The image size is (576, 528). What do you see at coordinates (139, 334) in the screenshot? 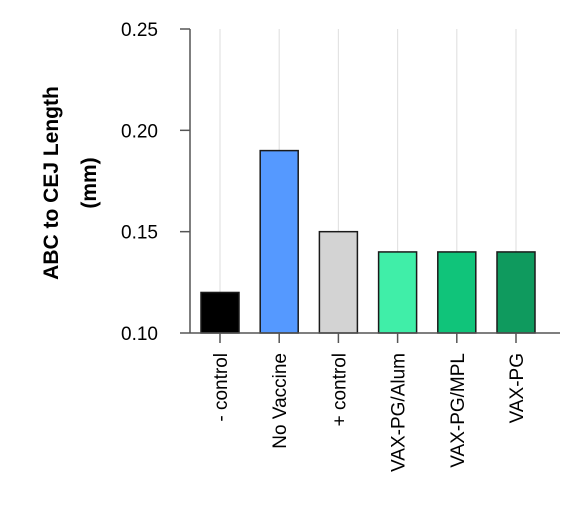
I see `y-tick-label: 0.10` at bounding box center [139, 334].